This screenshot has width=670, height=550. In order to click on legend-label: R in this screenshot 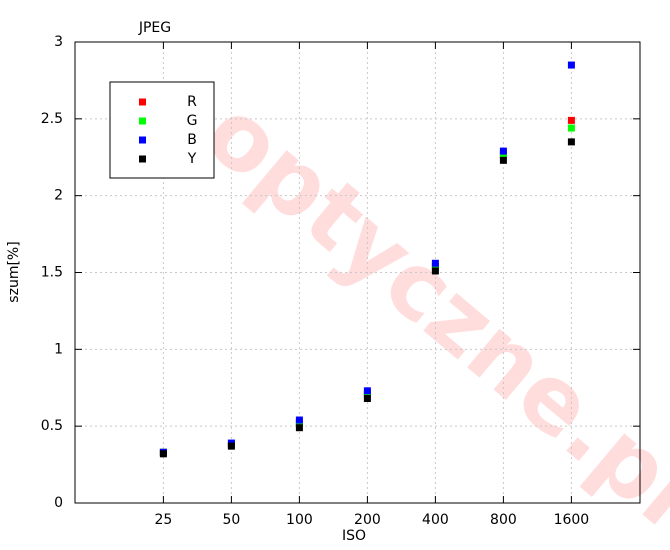, I will do `click(192, 102)`.